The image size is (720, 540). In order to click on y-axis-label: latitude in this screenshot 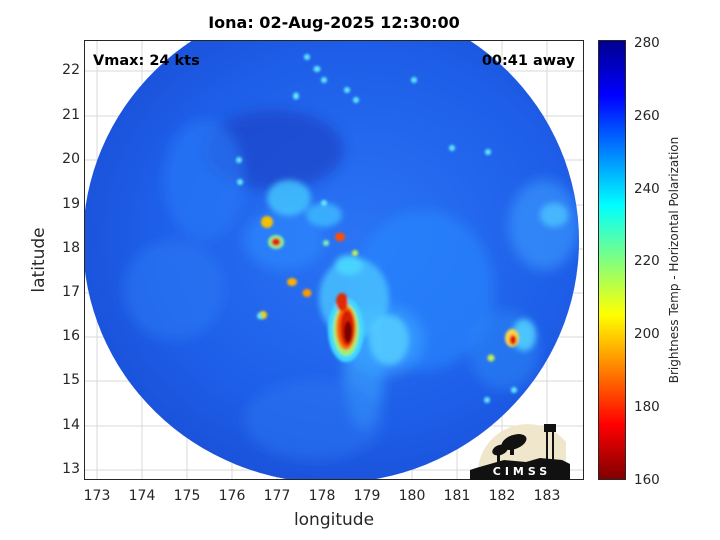, I will do `click(39, 260)`.